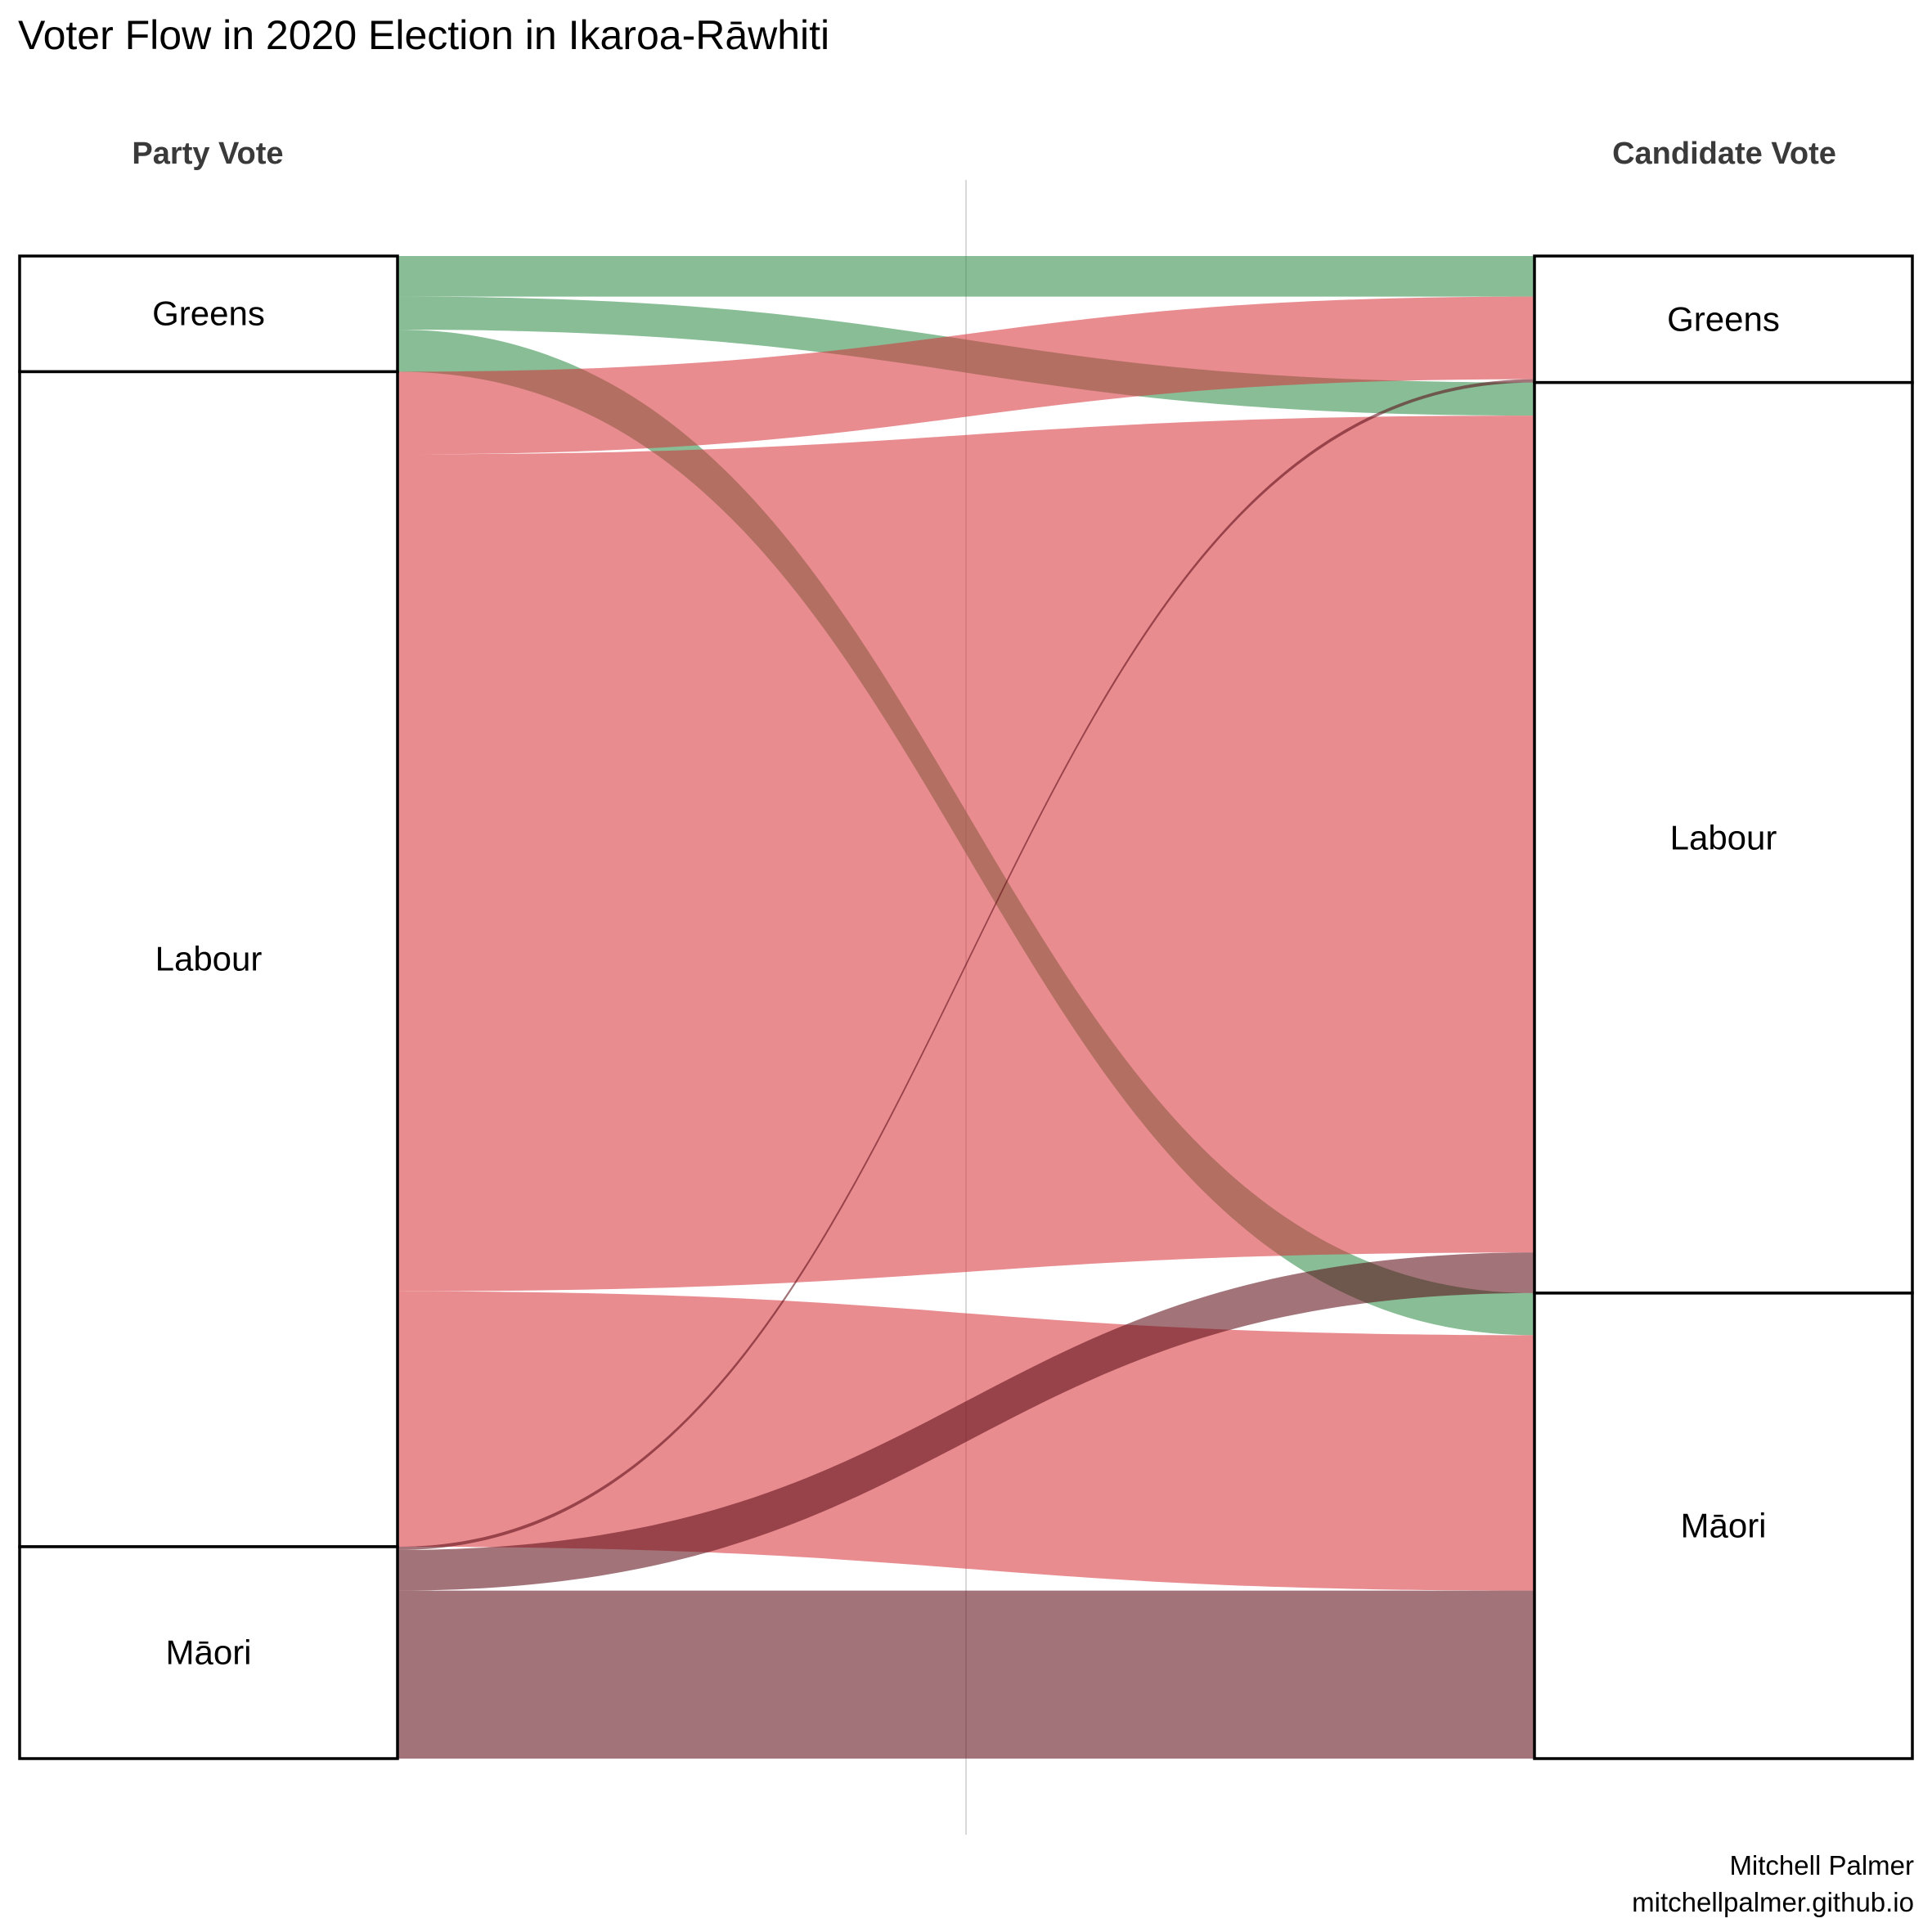 Image resolution: width=1932 pixels, height=1932 pixels. What do you see at coordinates (966, 277) in the screenshot?
I see `flow-greens-to-greens` at bounding box center [966, 277].